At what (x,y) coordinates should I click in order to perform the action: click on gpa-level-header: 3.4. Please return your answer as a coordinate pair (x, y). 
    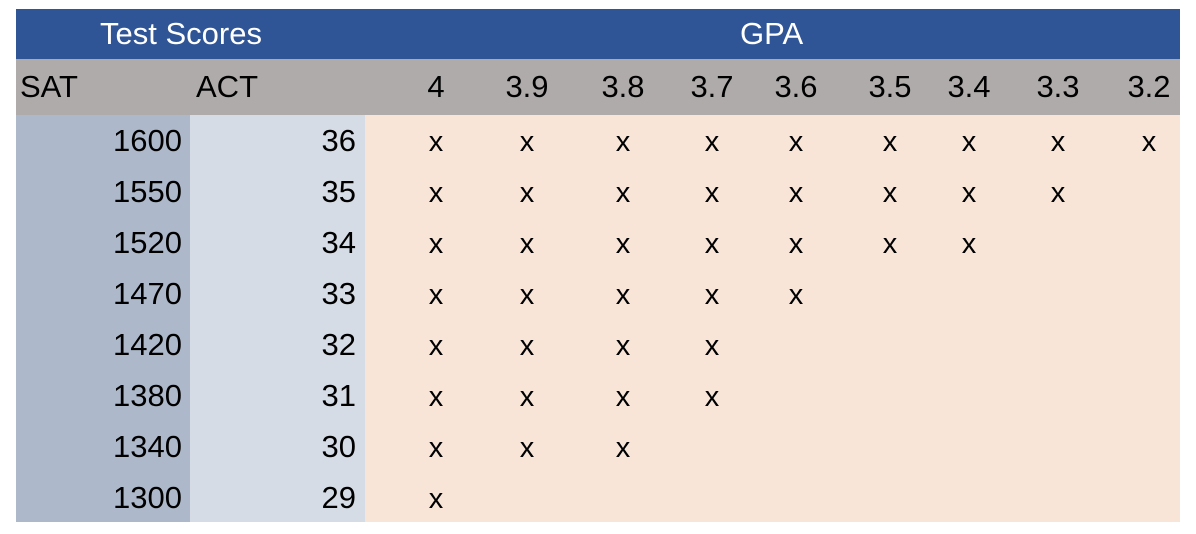
    Looking at the image, I should click on (969, 86).